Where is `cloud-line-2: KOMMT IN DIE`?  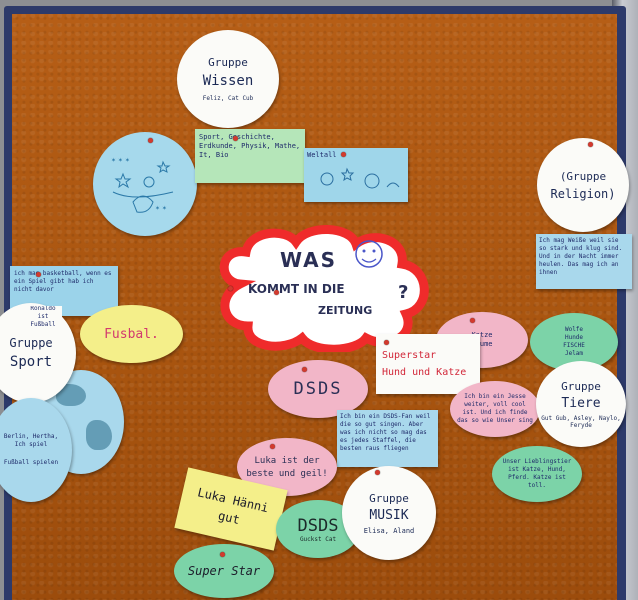
cloud-line-2: KOMMT IN DIE is located at coordinates (296, 289).